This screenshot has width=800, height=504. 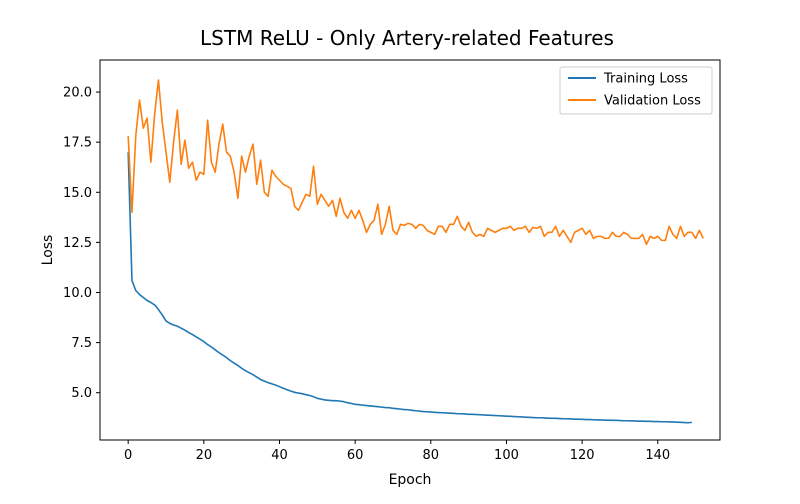 I want to click on y-tick-label: 12.5, so click(x=77, y=243).